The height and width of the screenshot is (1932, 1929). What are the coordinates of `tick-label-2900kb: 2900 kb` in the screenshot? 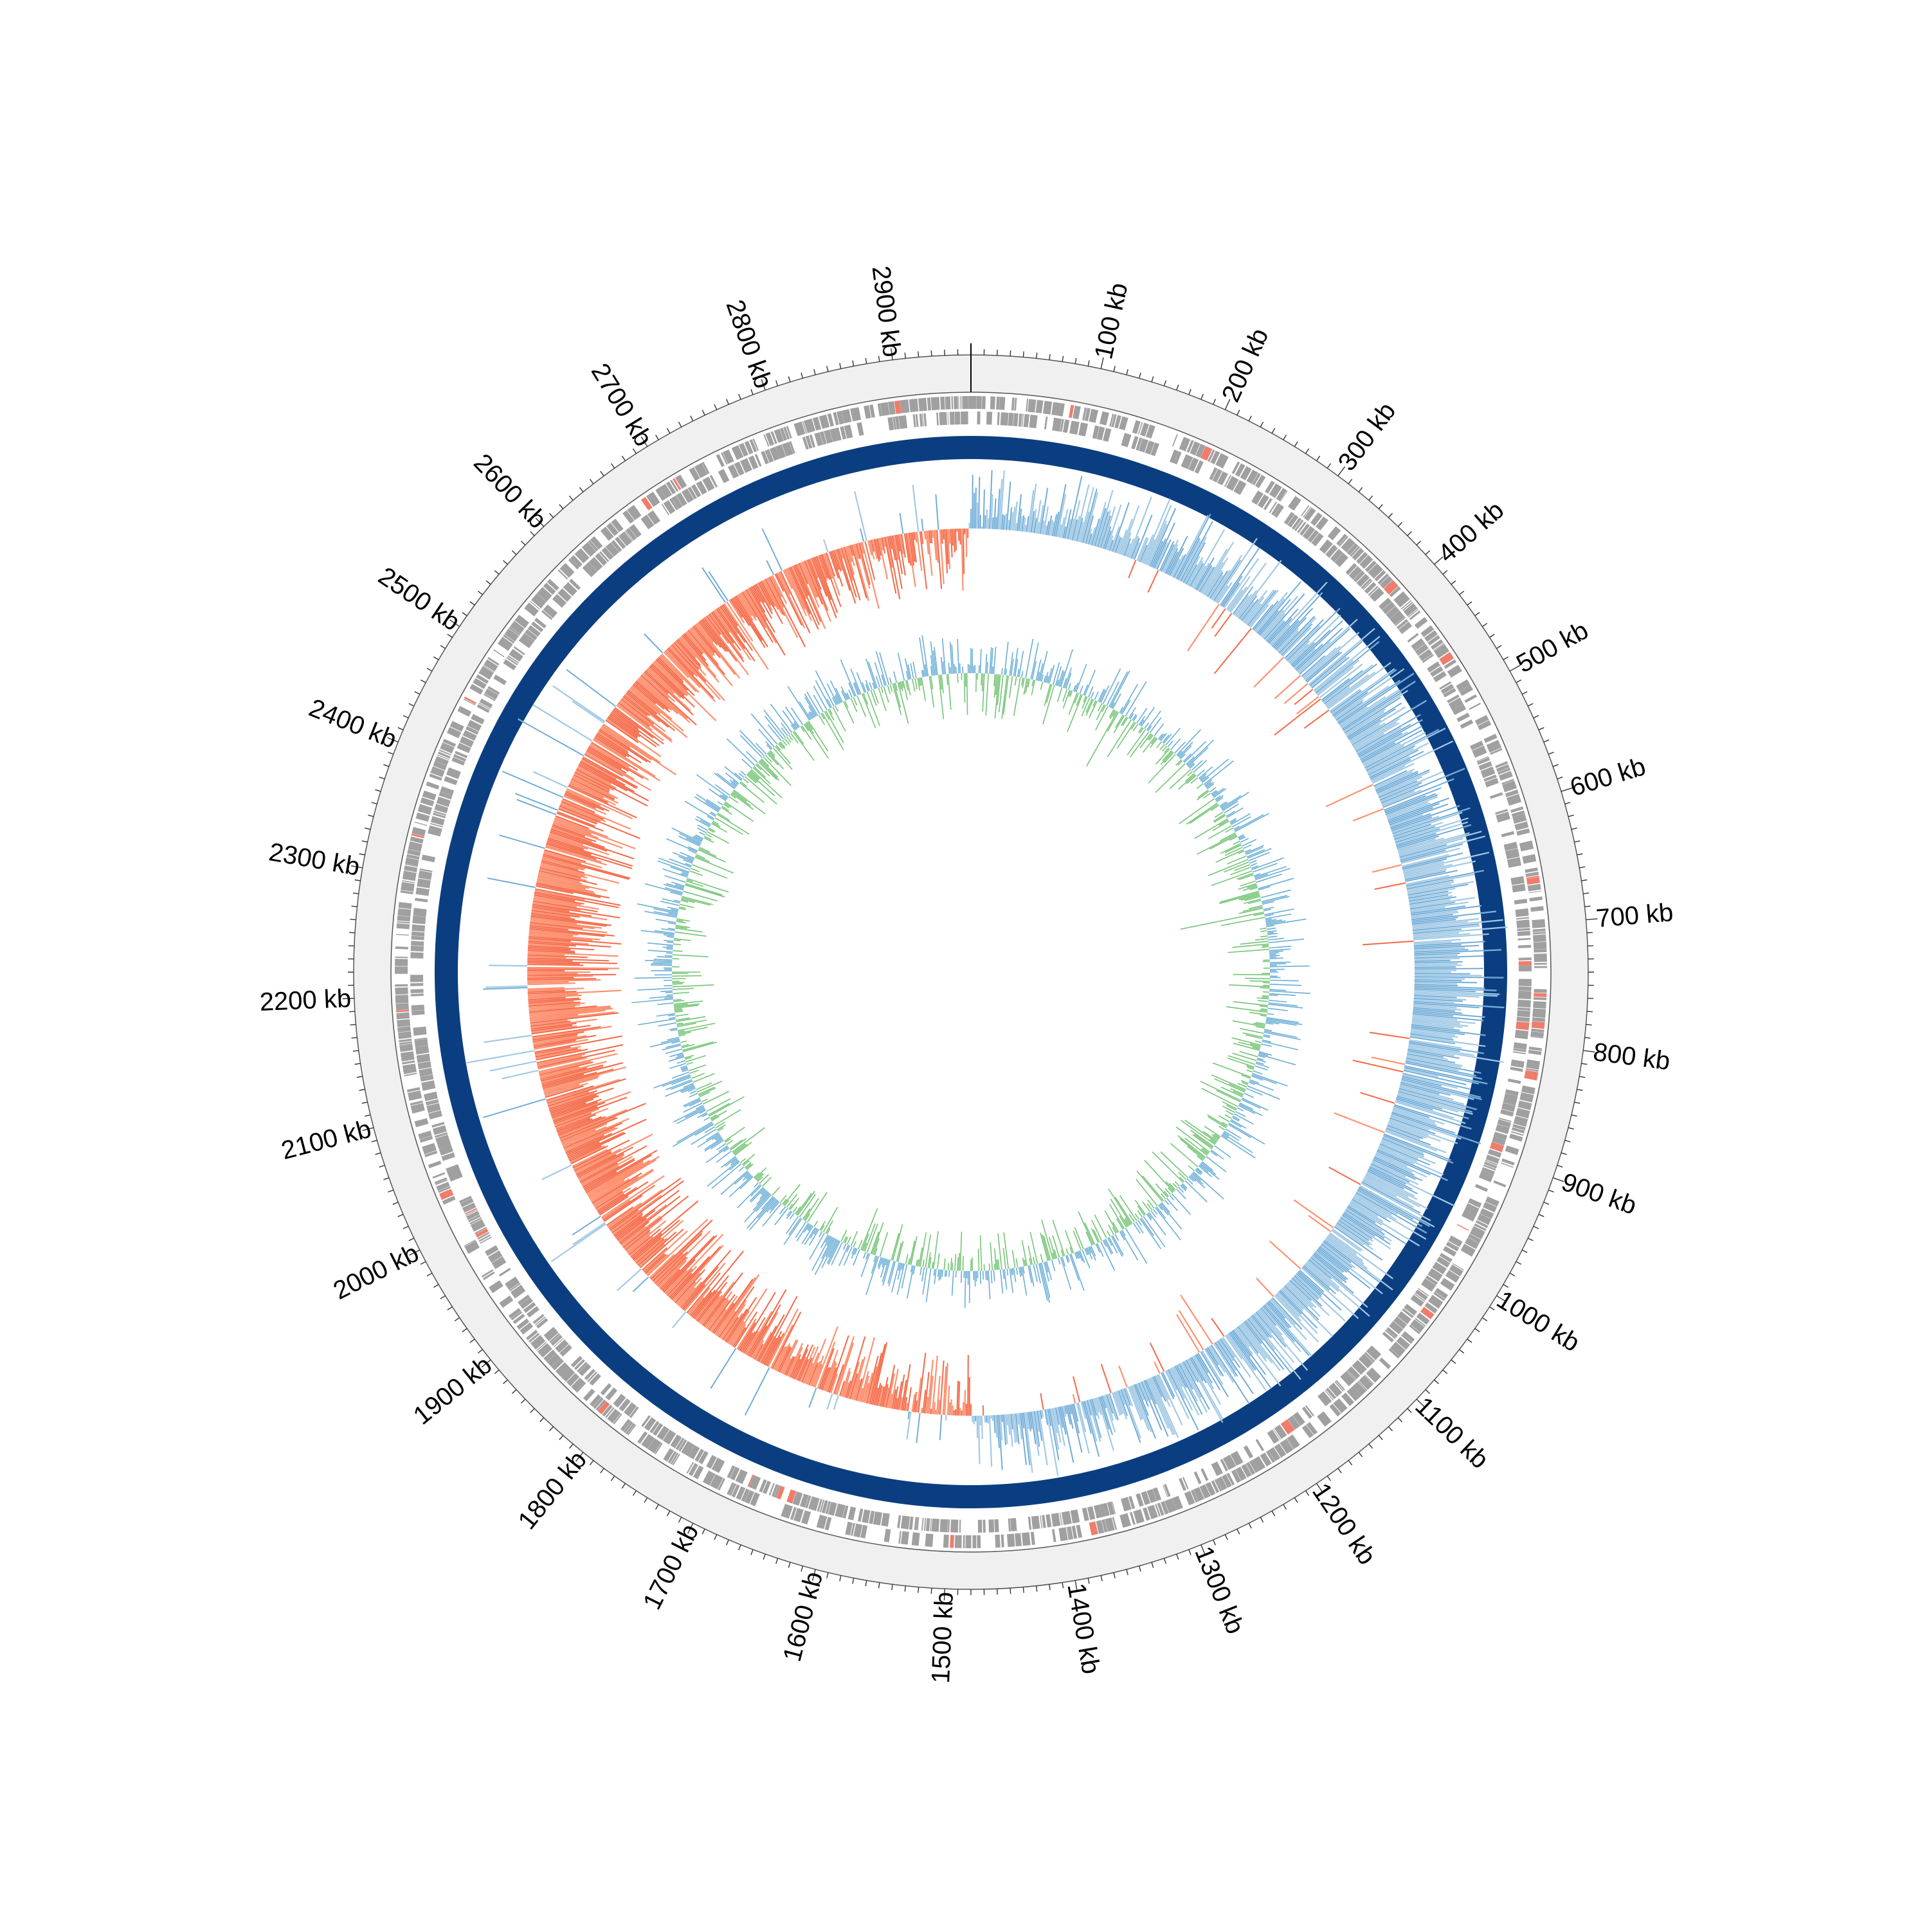 It's located at (887, 311).